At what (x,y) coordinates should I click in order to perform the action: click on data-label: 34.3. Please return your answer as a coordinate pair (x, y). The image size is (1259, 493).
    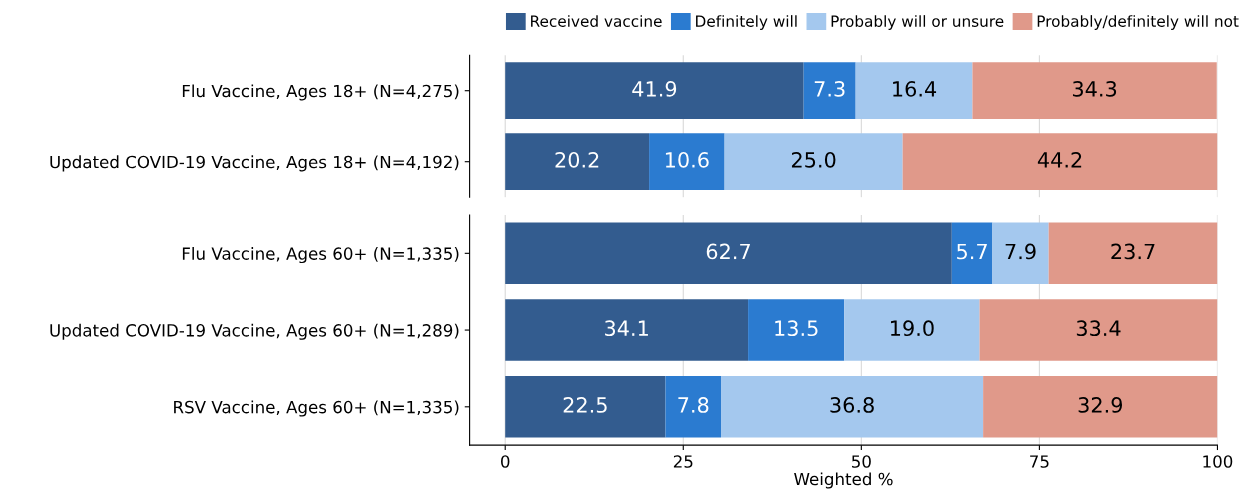
    Looking at the image, I should click on (1094, 89).